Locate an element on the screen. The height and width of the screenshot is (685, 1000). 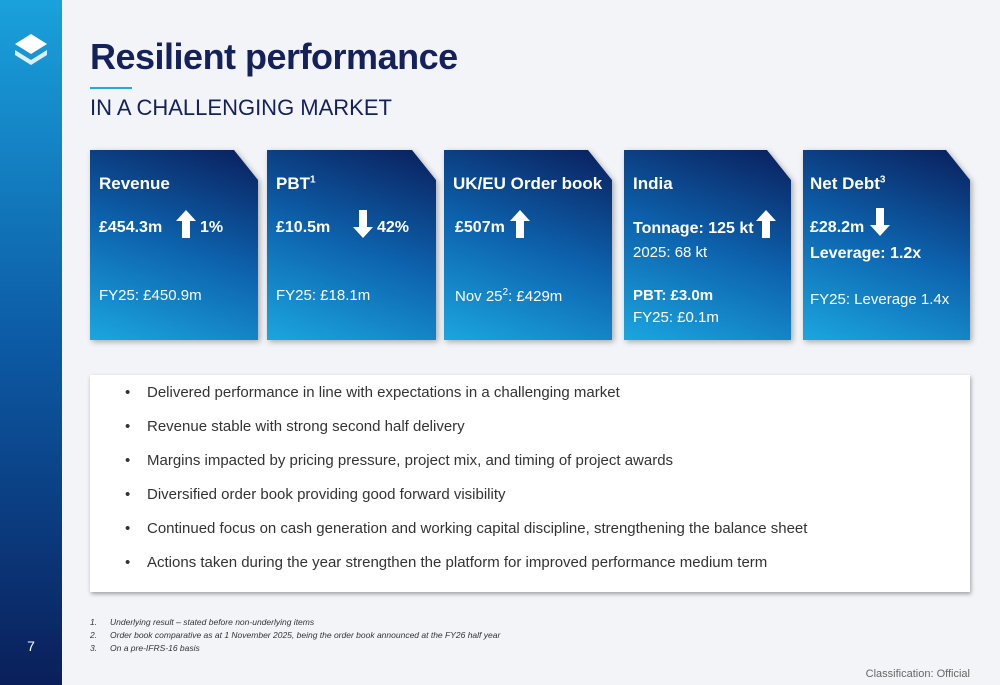
footnote-ref: 3 is located at coordinates (882, 180).